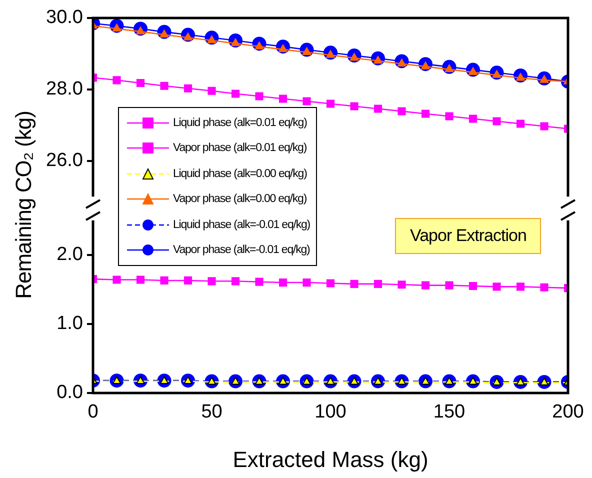 This screenshot has width=592, height=478. Describe the element at coordinates (64, 17) in the screenshot. I see `y-tick-label: 30.0` at that location.